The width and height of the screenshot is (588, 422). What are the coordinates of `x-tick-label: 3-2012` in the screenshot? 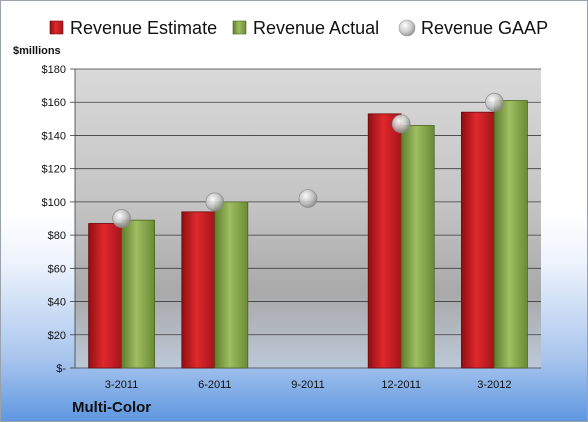 It's located at (494, 385).